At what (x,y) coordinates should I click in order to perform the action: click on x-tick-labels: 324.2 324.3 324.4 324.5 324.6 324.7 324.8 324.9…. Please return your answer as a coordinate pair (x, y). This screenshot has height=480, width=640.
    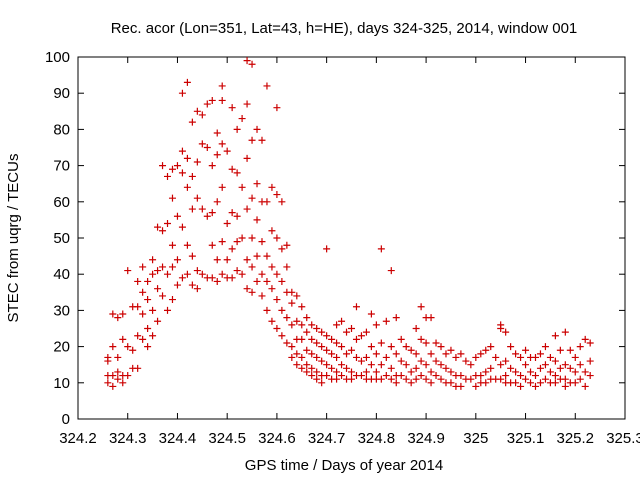
    Looking at the image, I should click on (349, 438).